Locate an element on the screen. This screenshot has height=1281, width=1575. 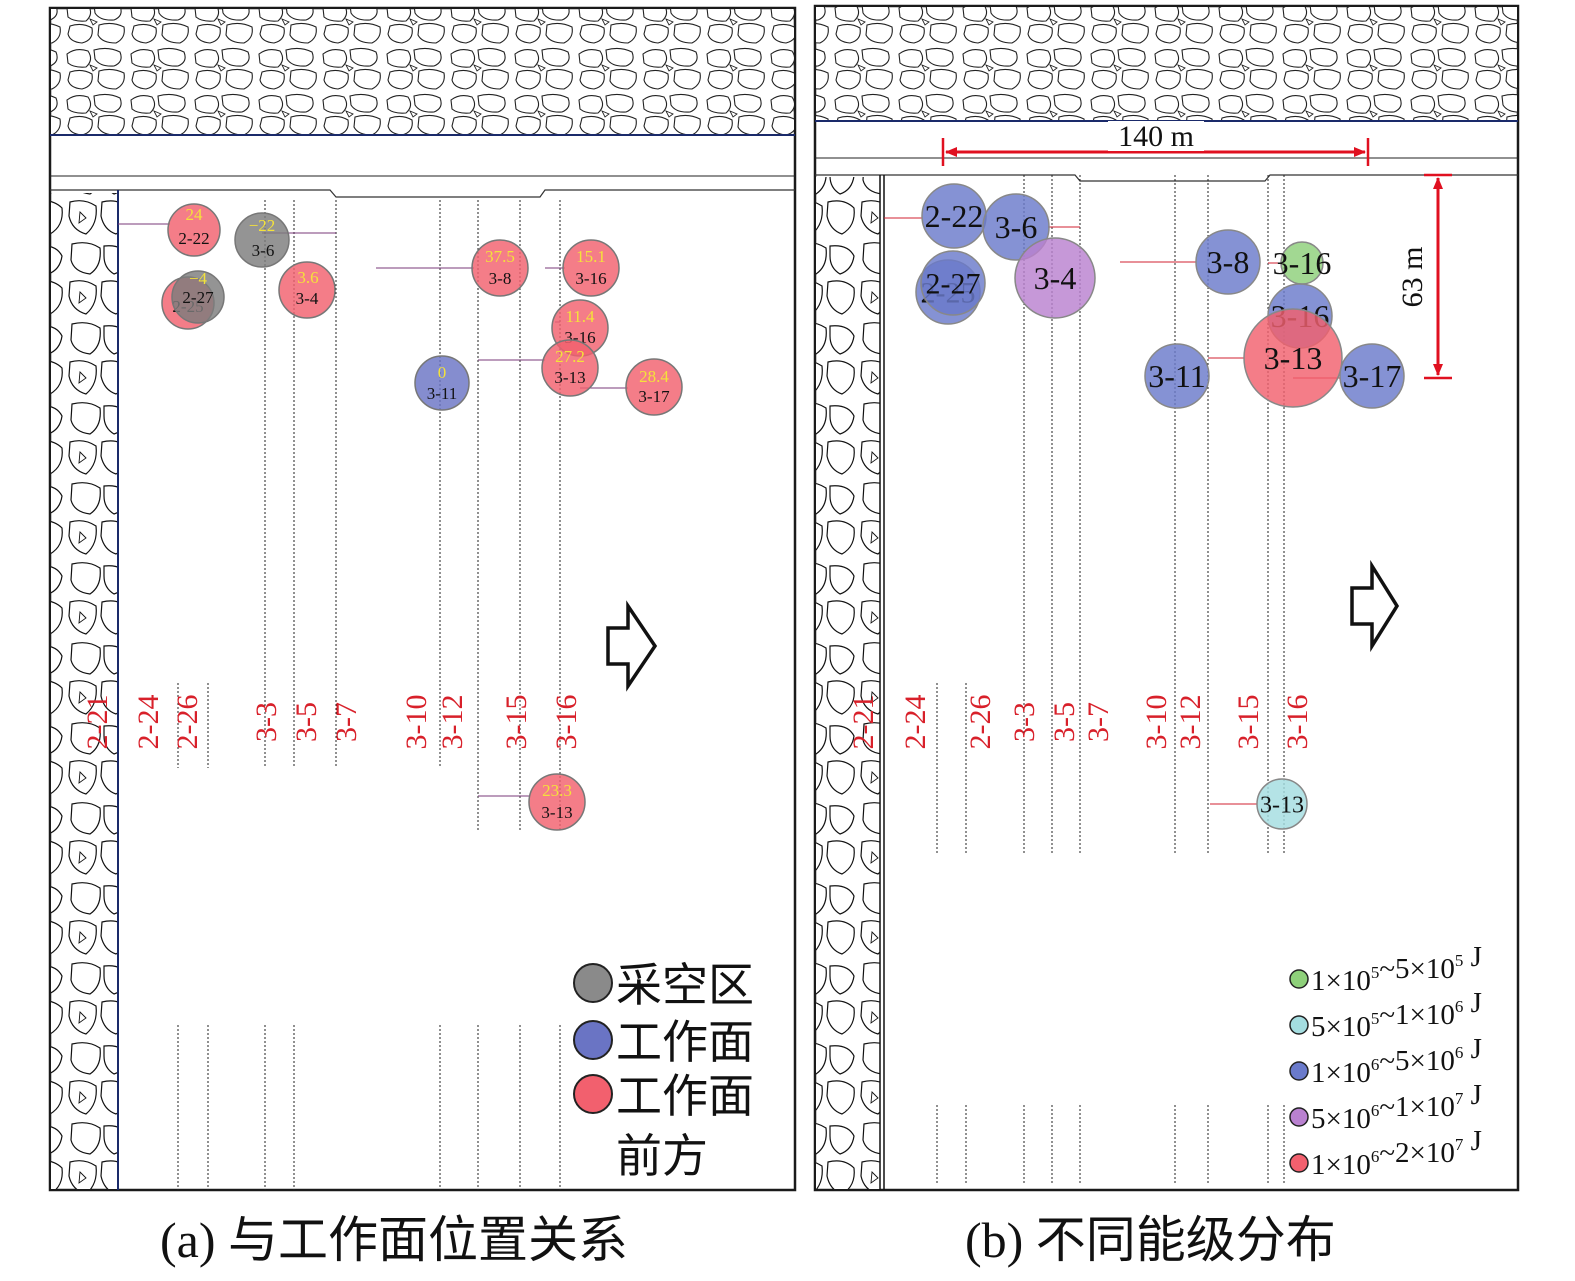
caption-a: (a) 与工作面位置关系 is located at coordinates (394, 1240).